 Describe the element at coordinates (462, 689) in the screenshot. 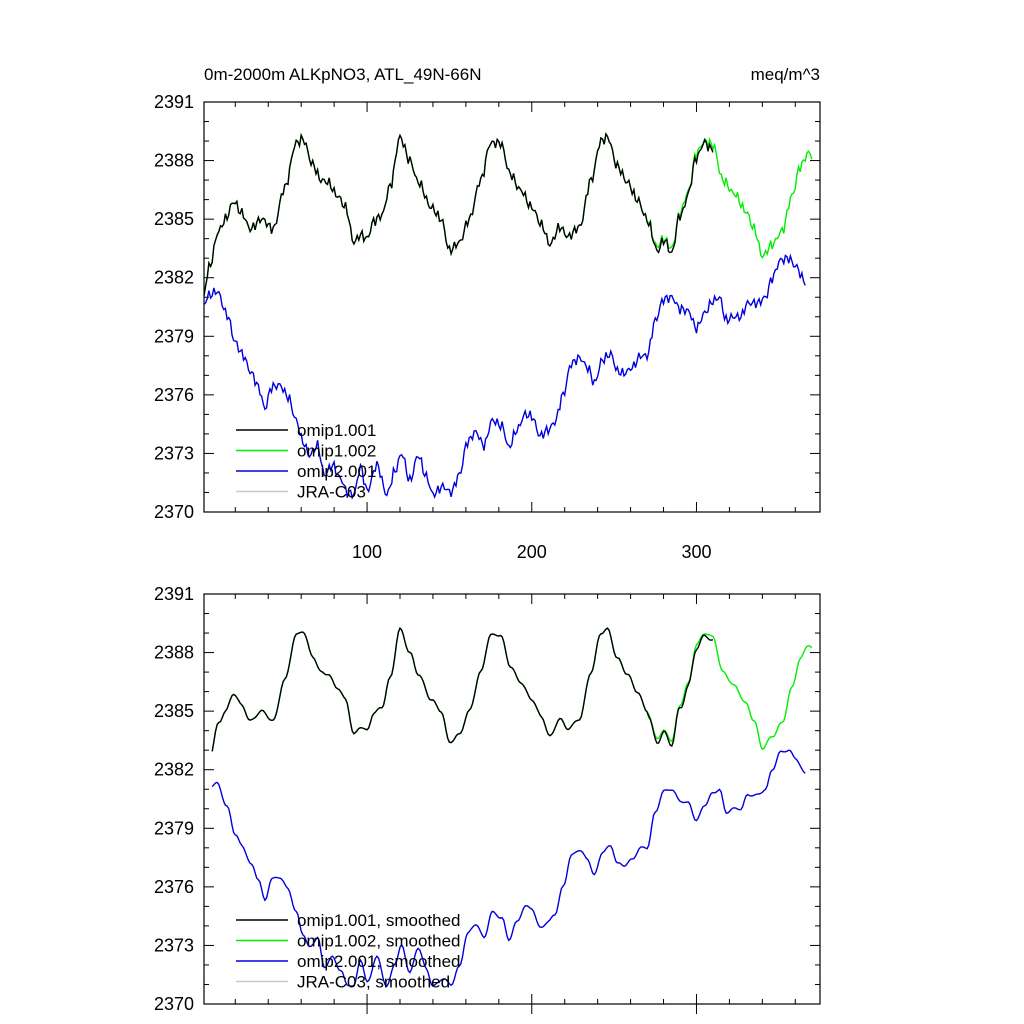

I see `series-line-omip1-001-smoothed` at that location.